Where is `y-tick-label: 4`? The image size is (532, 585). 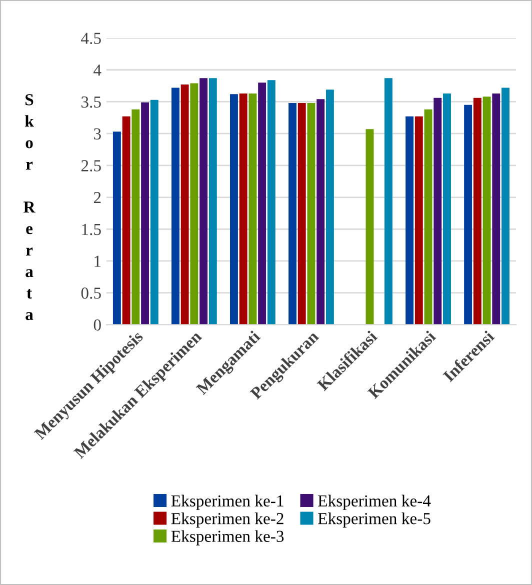
y-tick-label: 4 is located at coordinates (98, 70).